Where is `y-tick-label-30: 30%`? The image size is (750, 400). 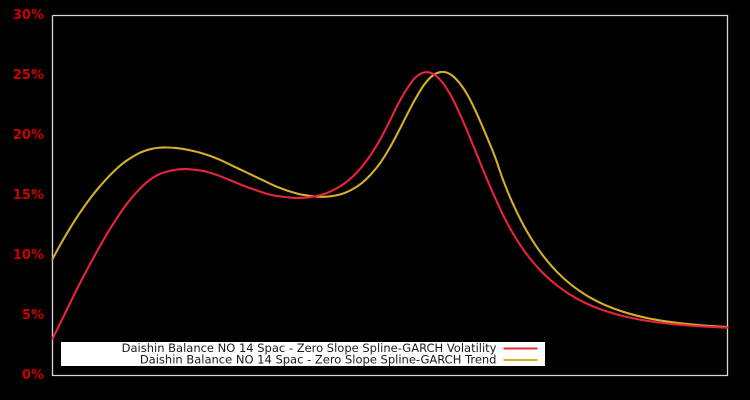 y-tick-label-30: 30% is located at coordinates (28, 15).